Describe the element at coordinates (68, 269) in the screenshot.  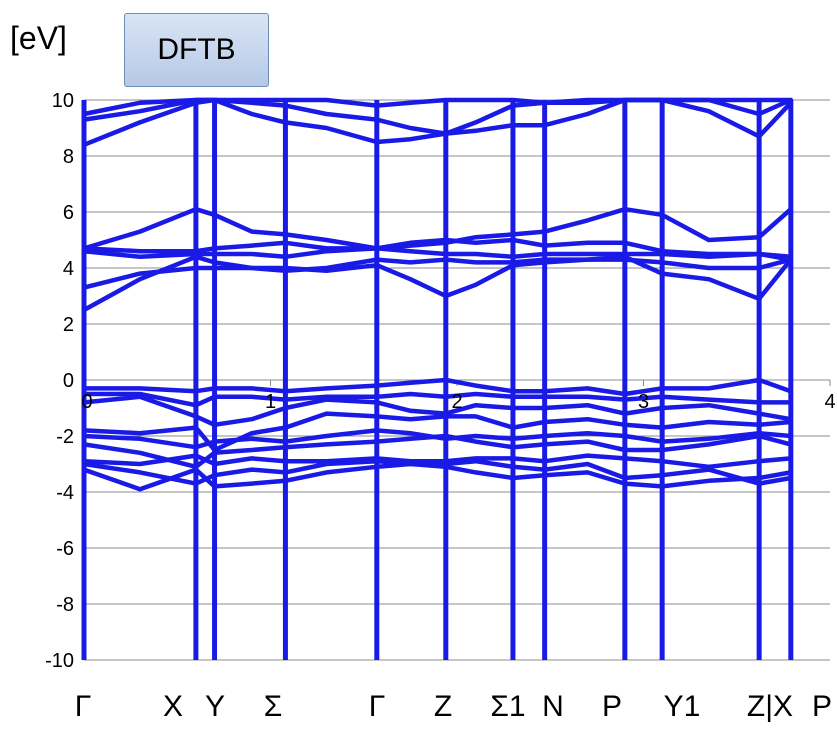
I see `y-tick-label: 4` at that location.